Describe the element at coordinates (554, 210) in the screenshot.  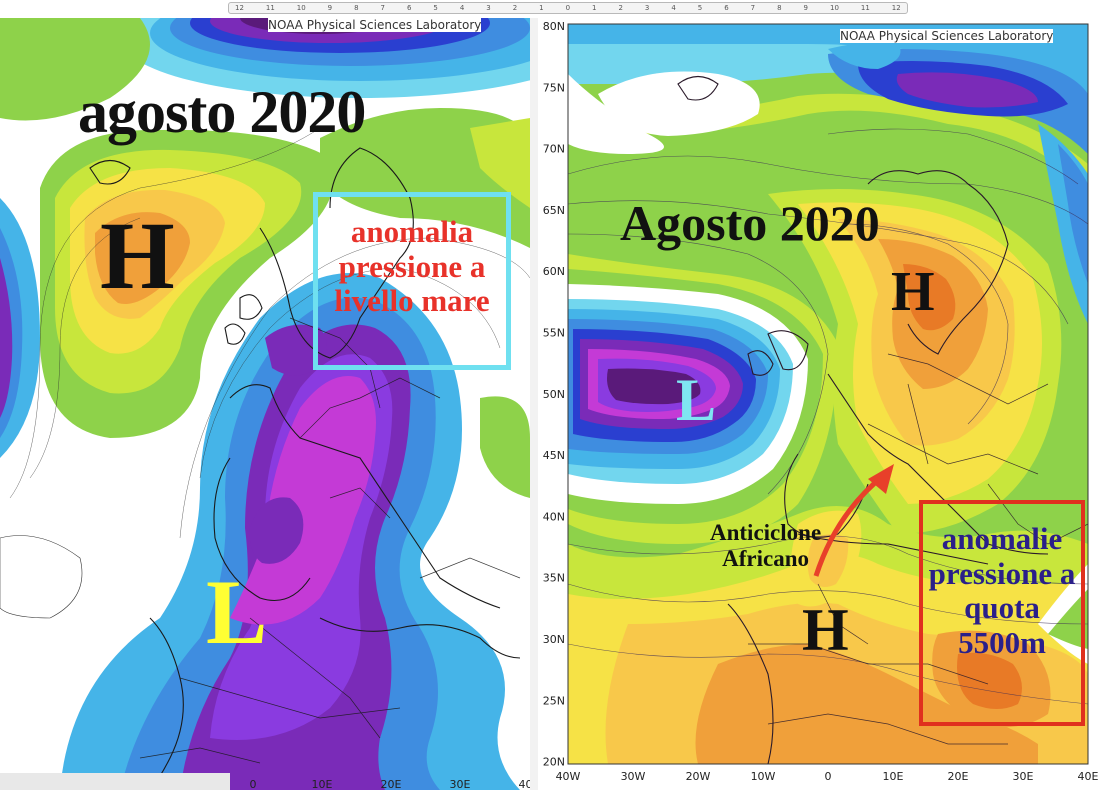
I see `right-lat-tick-label: 65N` at that location.